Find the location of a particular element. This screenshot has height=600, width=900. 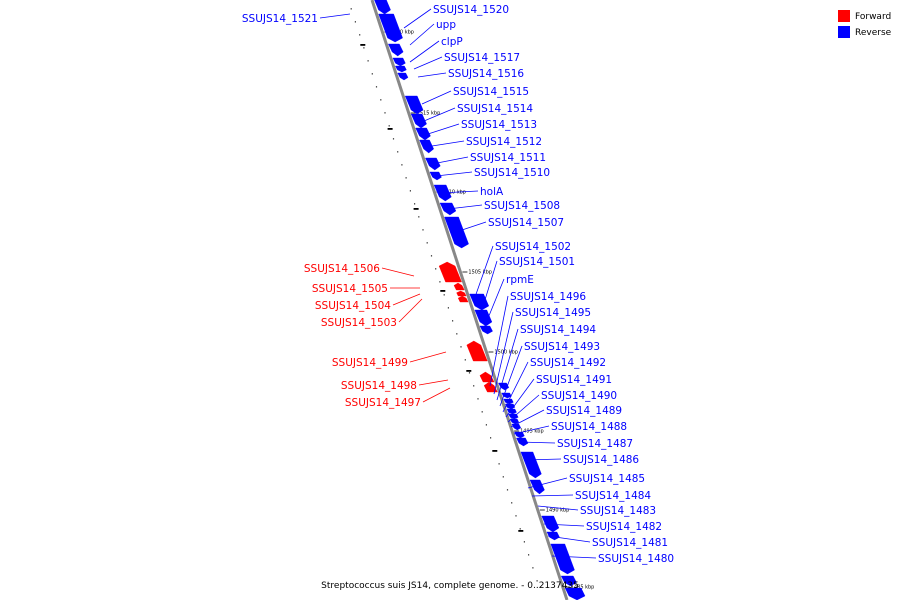

gene-label: SSUJS14_1487 is located at coordinates (595, 444).